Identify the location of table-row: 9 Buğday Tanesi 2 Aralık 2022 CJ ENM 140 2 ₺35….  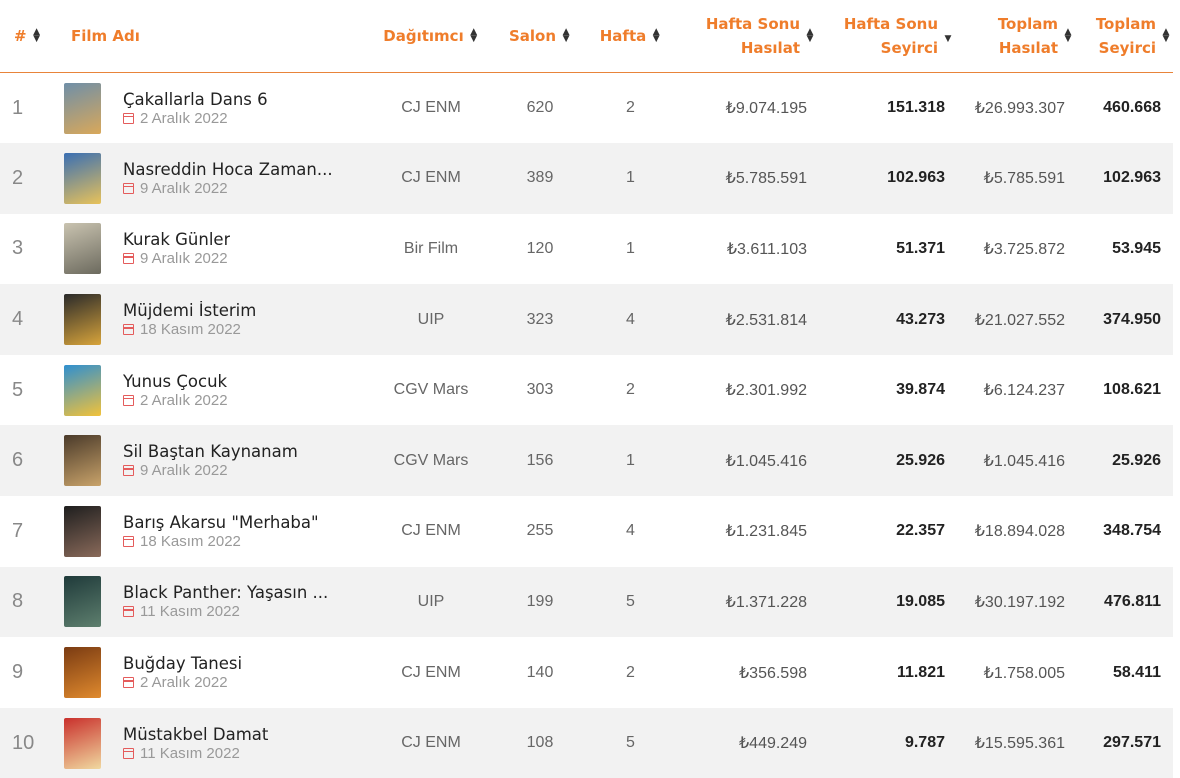
(586, 672).